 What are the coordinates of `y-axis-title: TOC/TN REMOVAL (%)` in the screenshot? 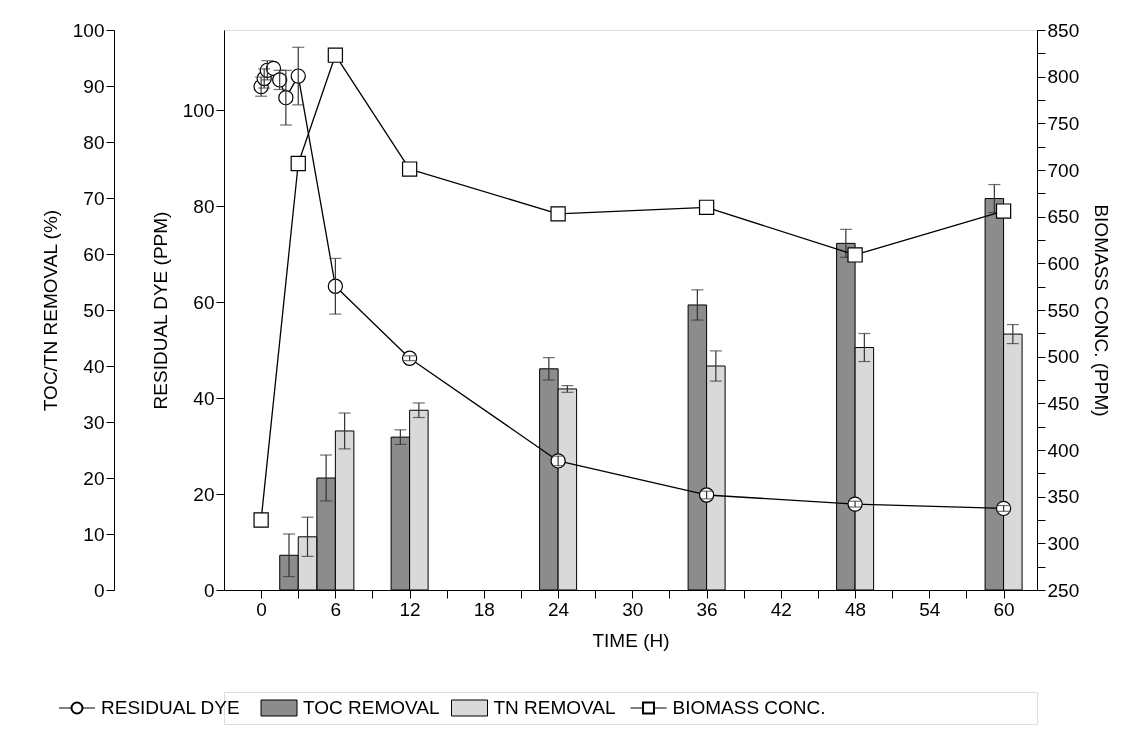 It's located at (50, 310).